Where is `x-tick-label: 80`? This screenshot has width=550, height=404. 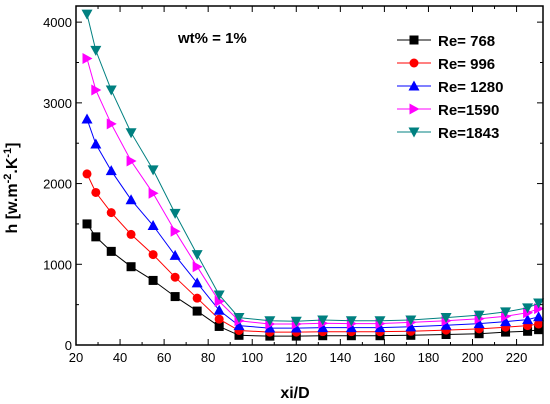
x-tick-label: 80 is located at coordinates (208, 357).